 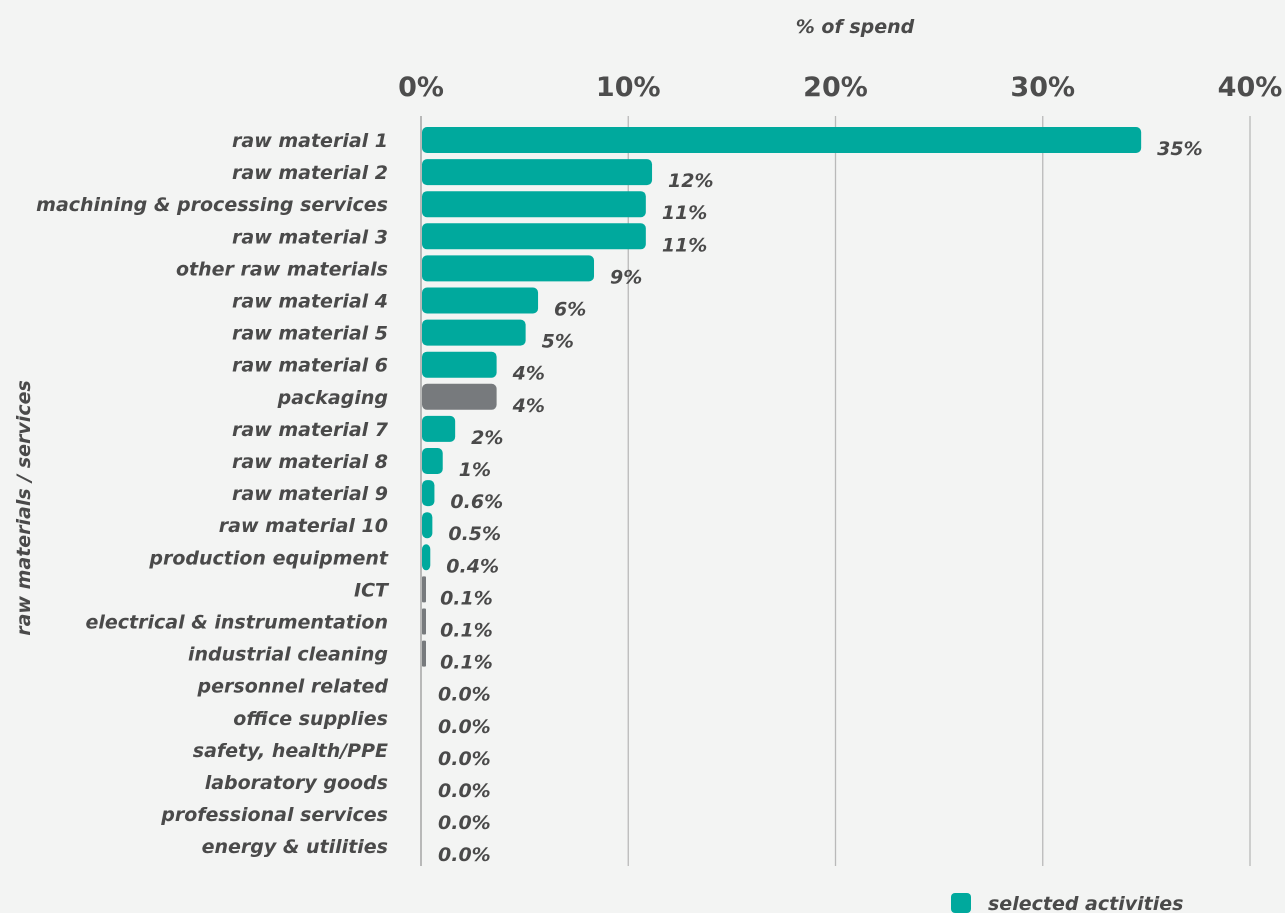 I want to click on category-label: raw material 3, so click(x=310, y=237).